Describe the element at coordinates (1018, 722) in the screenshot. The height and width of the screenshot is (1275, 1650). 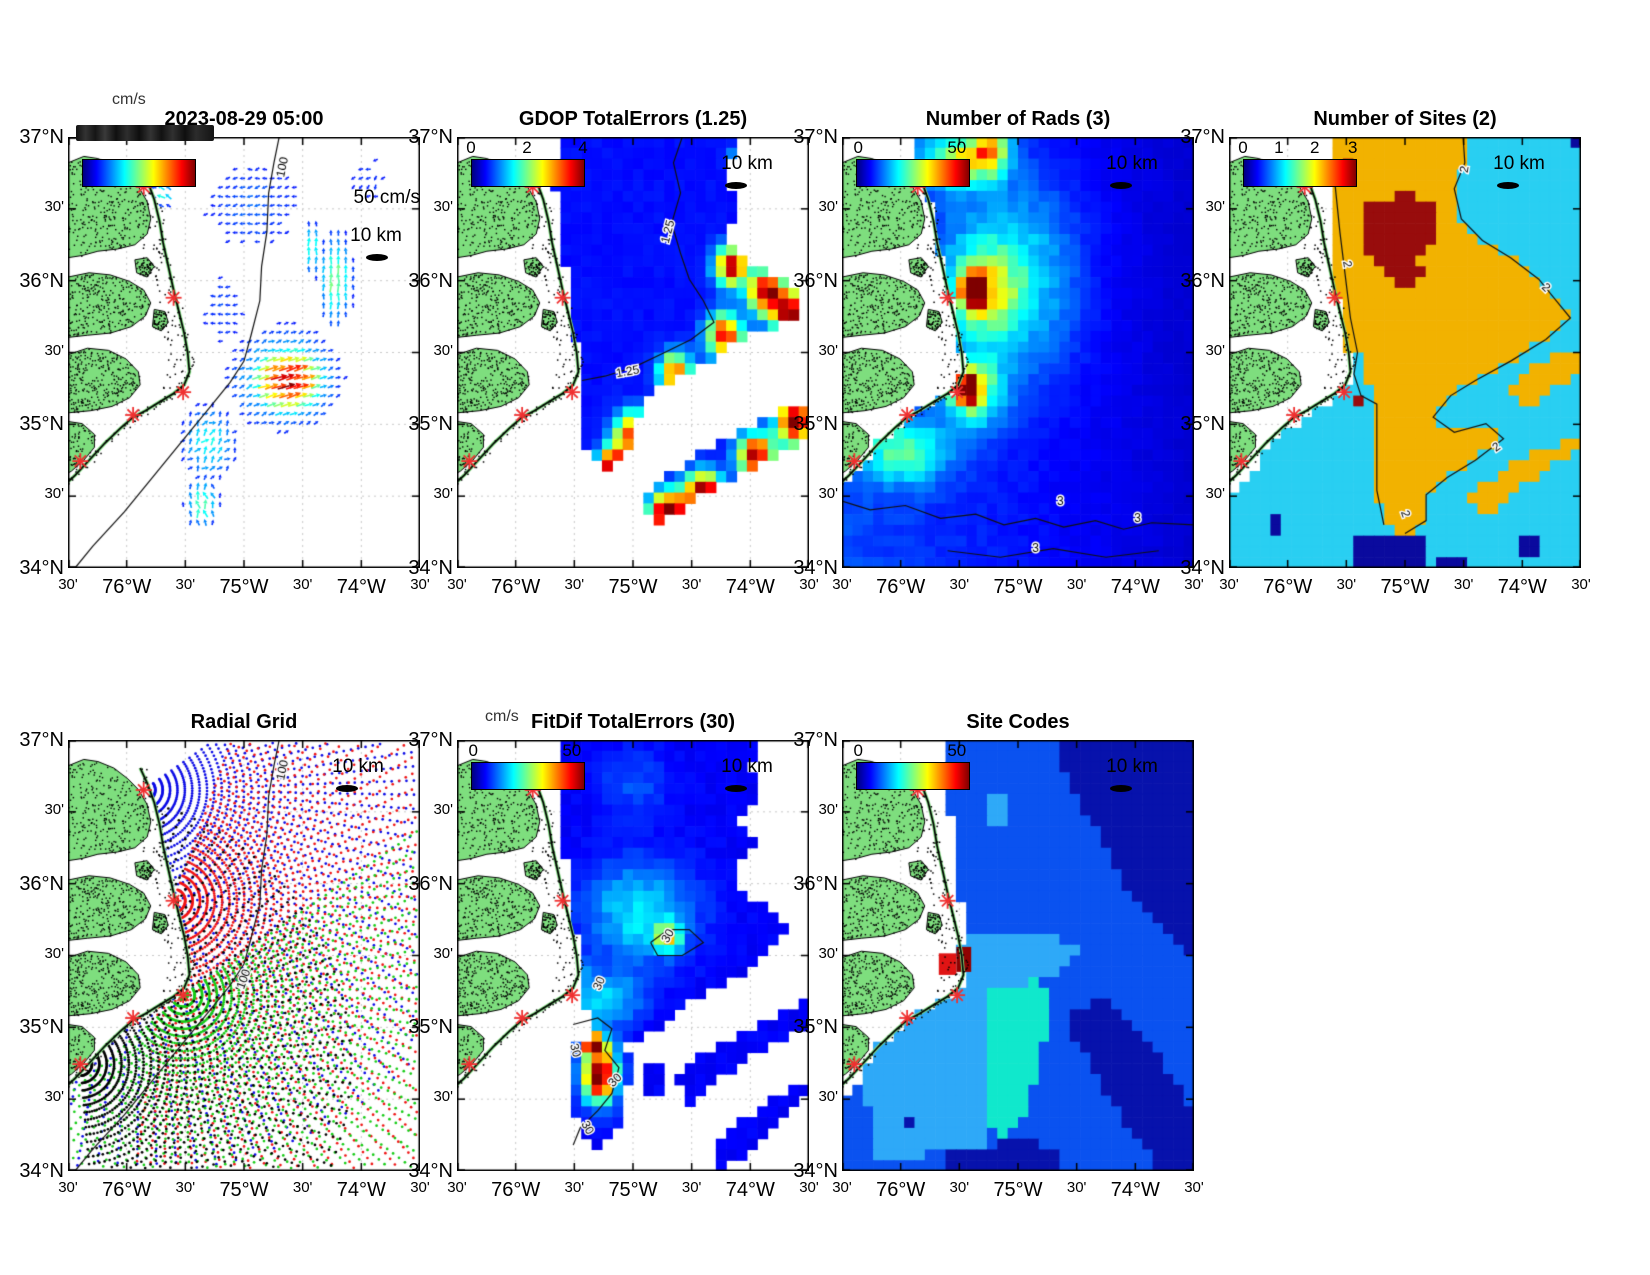
I see `panel-title: Site Codes` at that location.